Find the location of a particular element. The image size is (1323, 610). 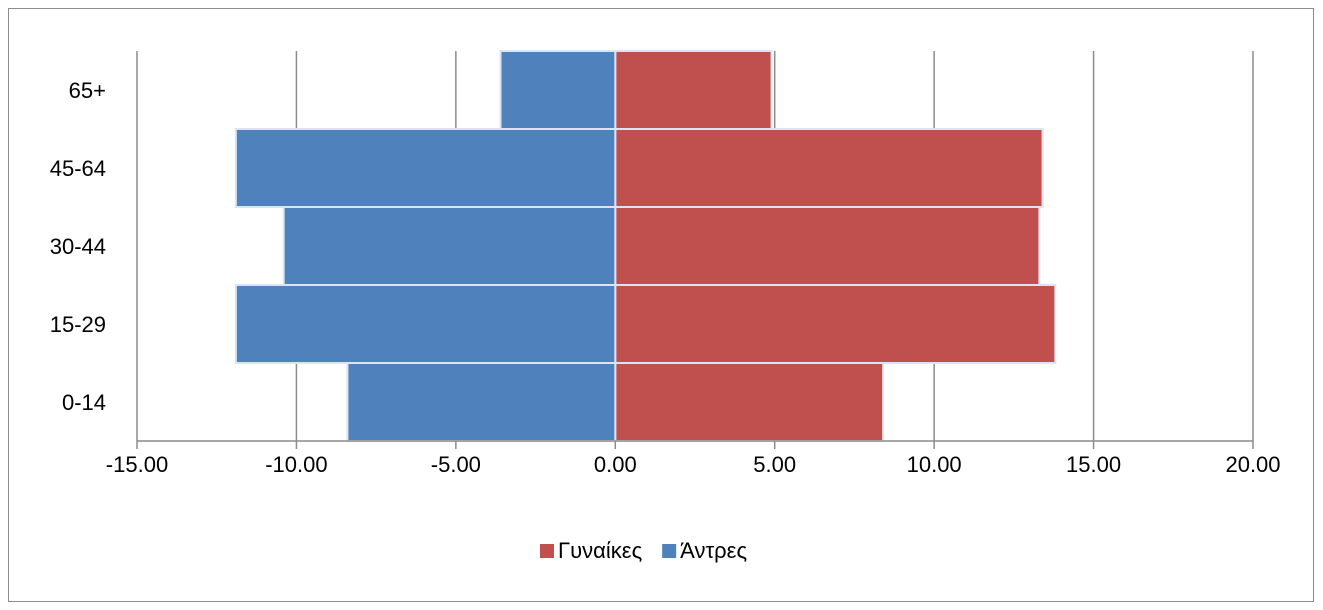

x-tick-label: 20.00 is located at coordinates (1252, 464).